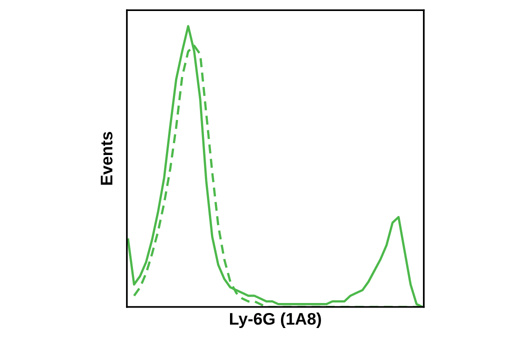 The width and height of the screenshot is (520, 350). Describe the element at coordinates (275, 320) in the screenshot. I see `x-axis-title: Ly-6G (1A8)` at that location.